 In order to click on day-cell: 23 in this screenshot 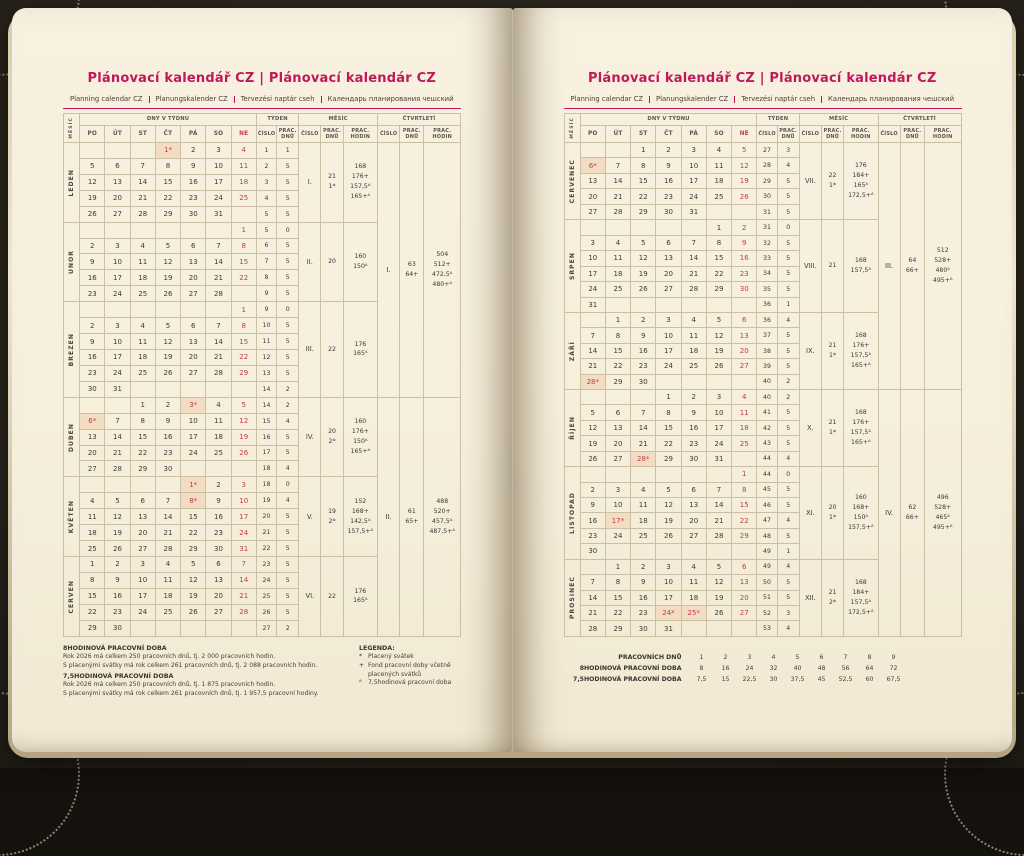, I will do `click(643, 366)`.